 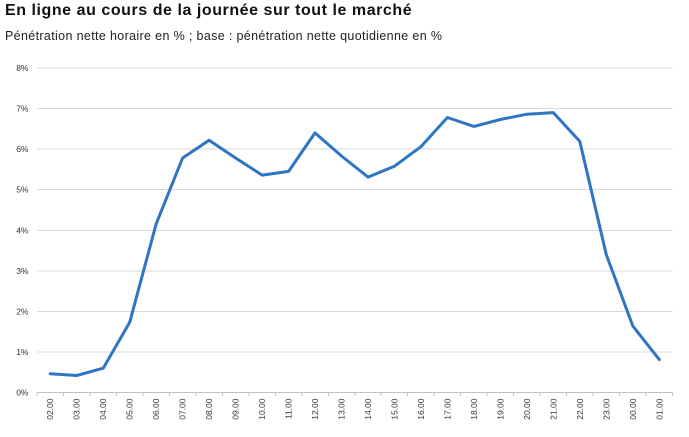 What do you see at coordinates (22, 311) in the screenshot?
I see `svg-text: 2%` at bounding box center [22, 311].